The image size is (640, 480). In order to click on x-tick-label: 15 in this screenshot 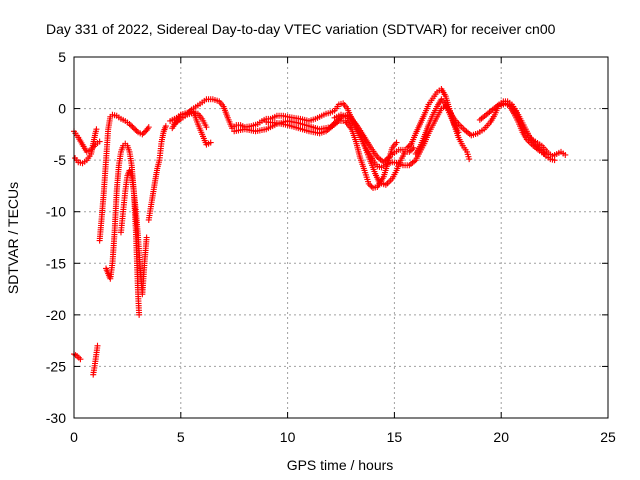, I will do `click(395, 437)`.